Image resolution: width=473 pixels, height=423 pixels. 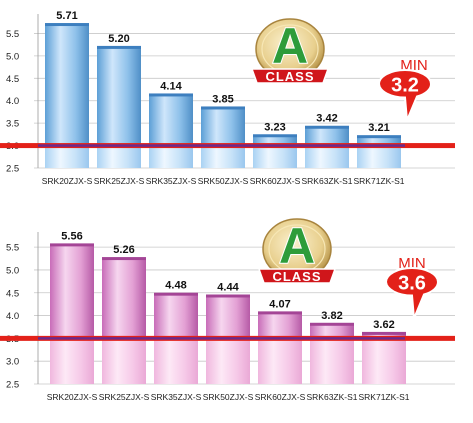 I want to click on bar-value-label: 5.56, so click(x=71, y=236).